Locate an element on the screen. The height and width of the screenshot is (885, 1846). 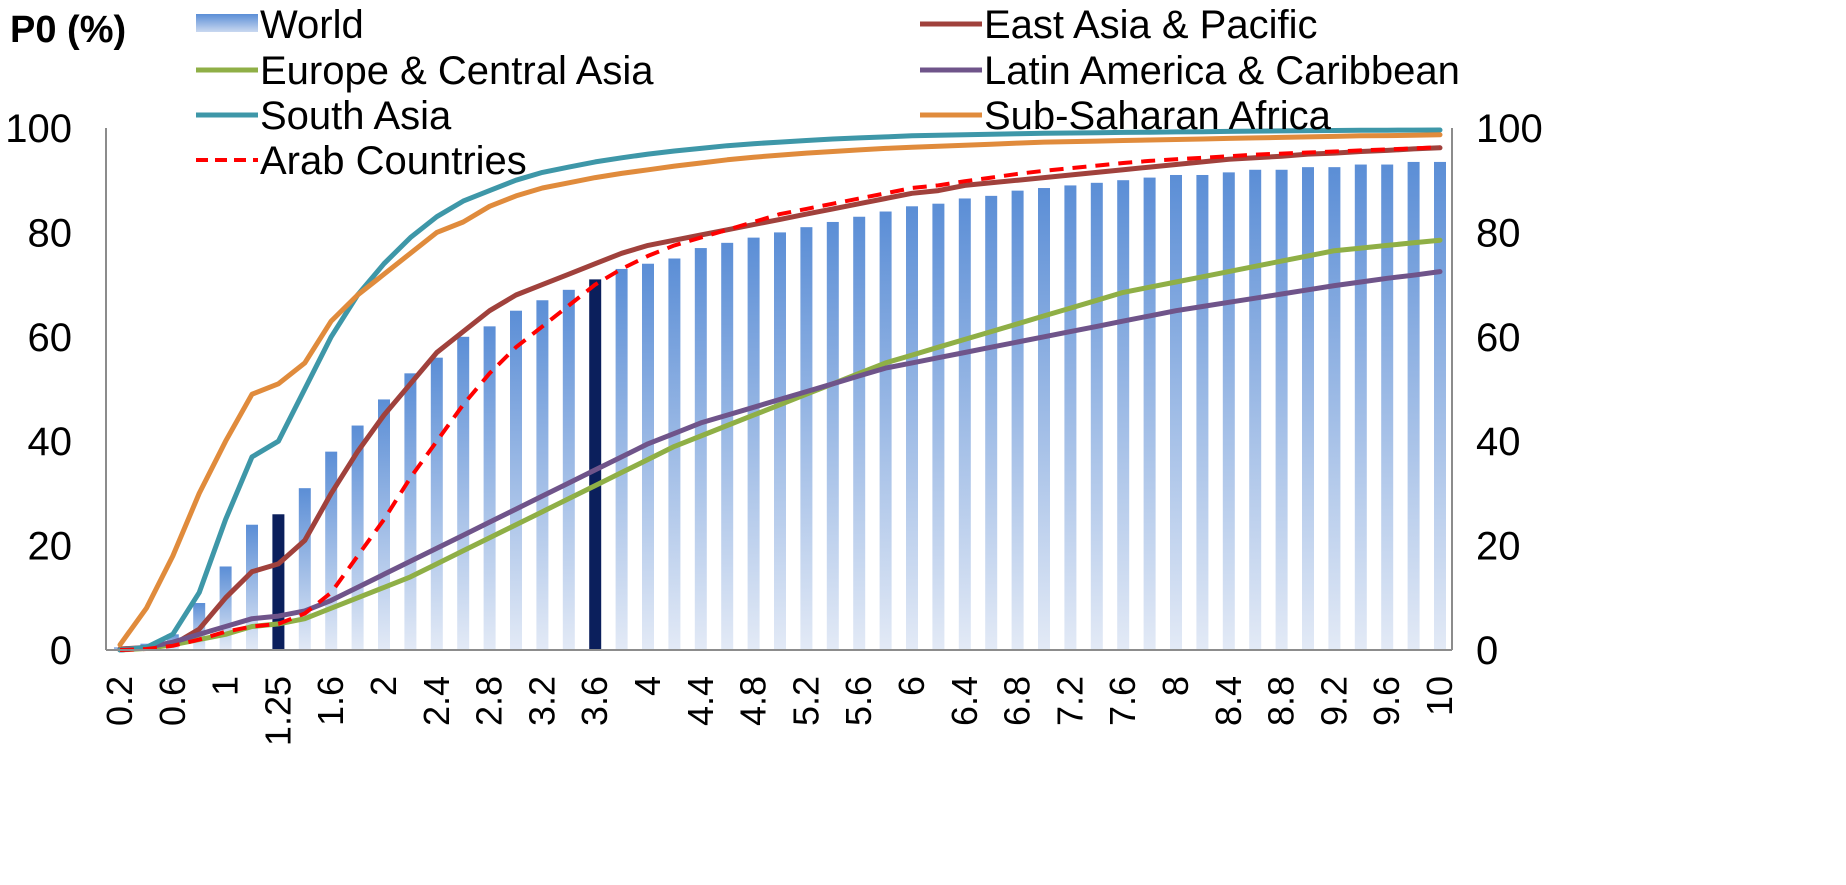
legend-item-world: World is located at coordinates (280, 25).